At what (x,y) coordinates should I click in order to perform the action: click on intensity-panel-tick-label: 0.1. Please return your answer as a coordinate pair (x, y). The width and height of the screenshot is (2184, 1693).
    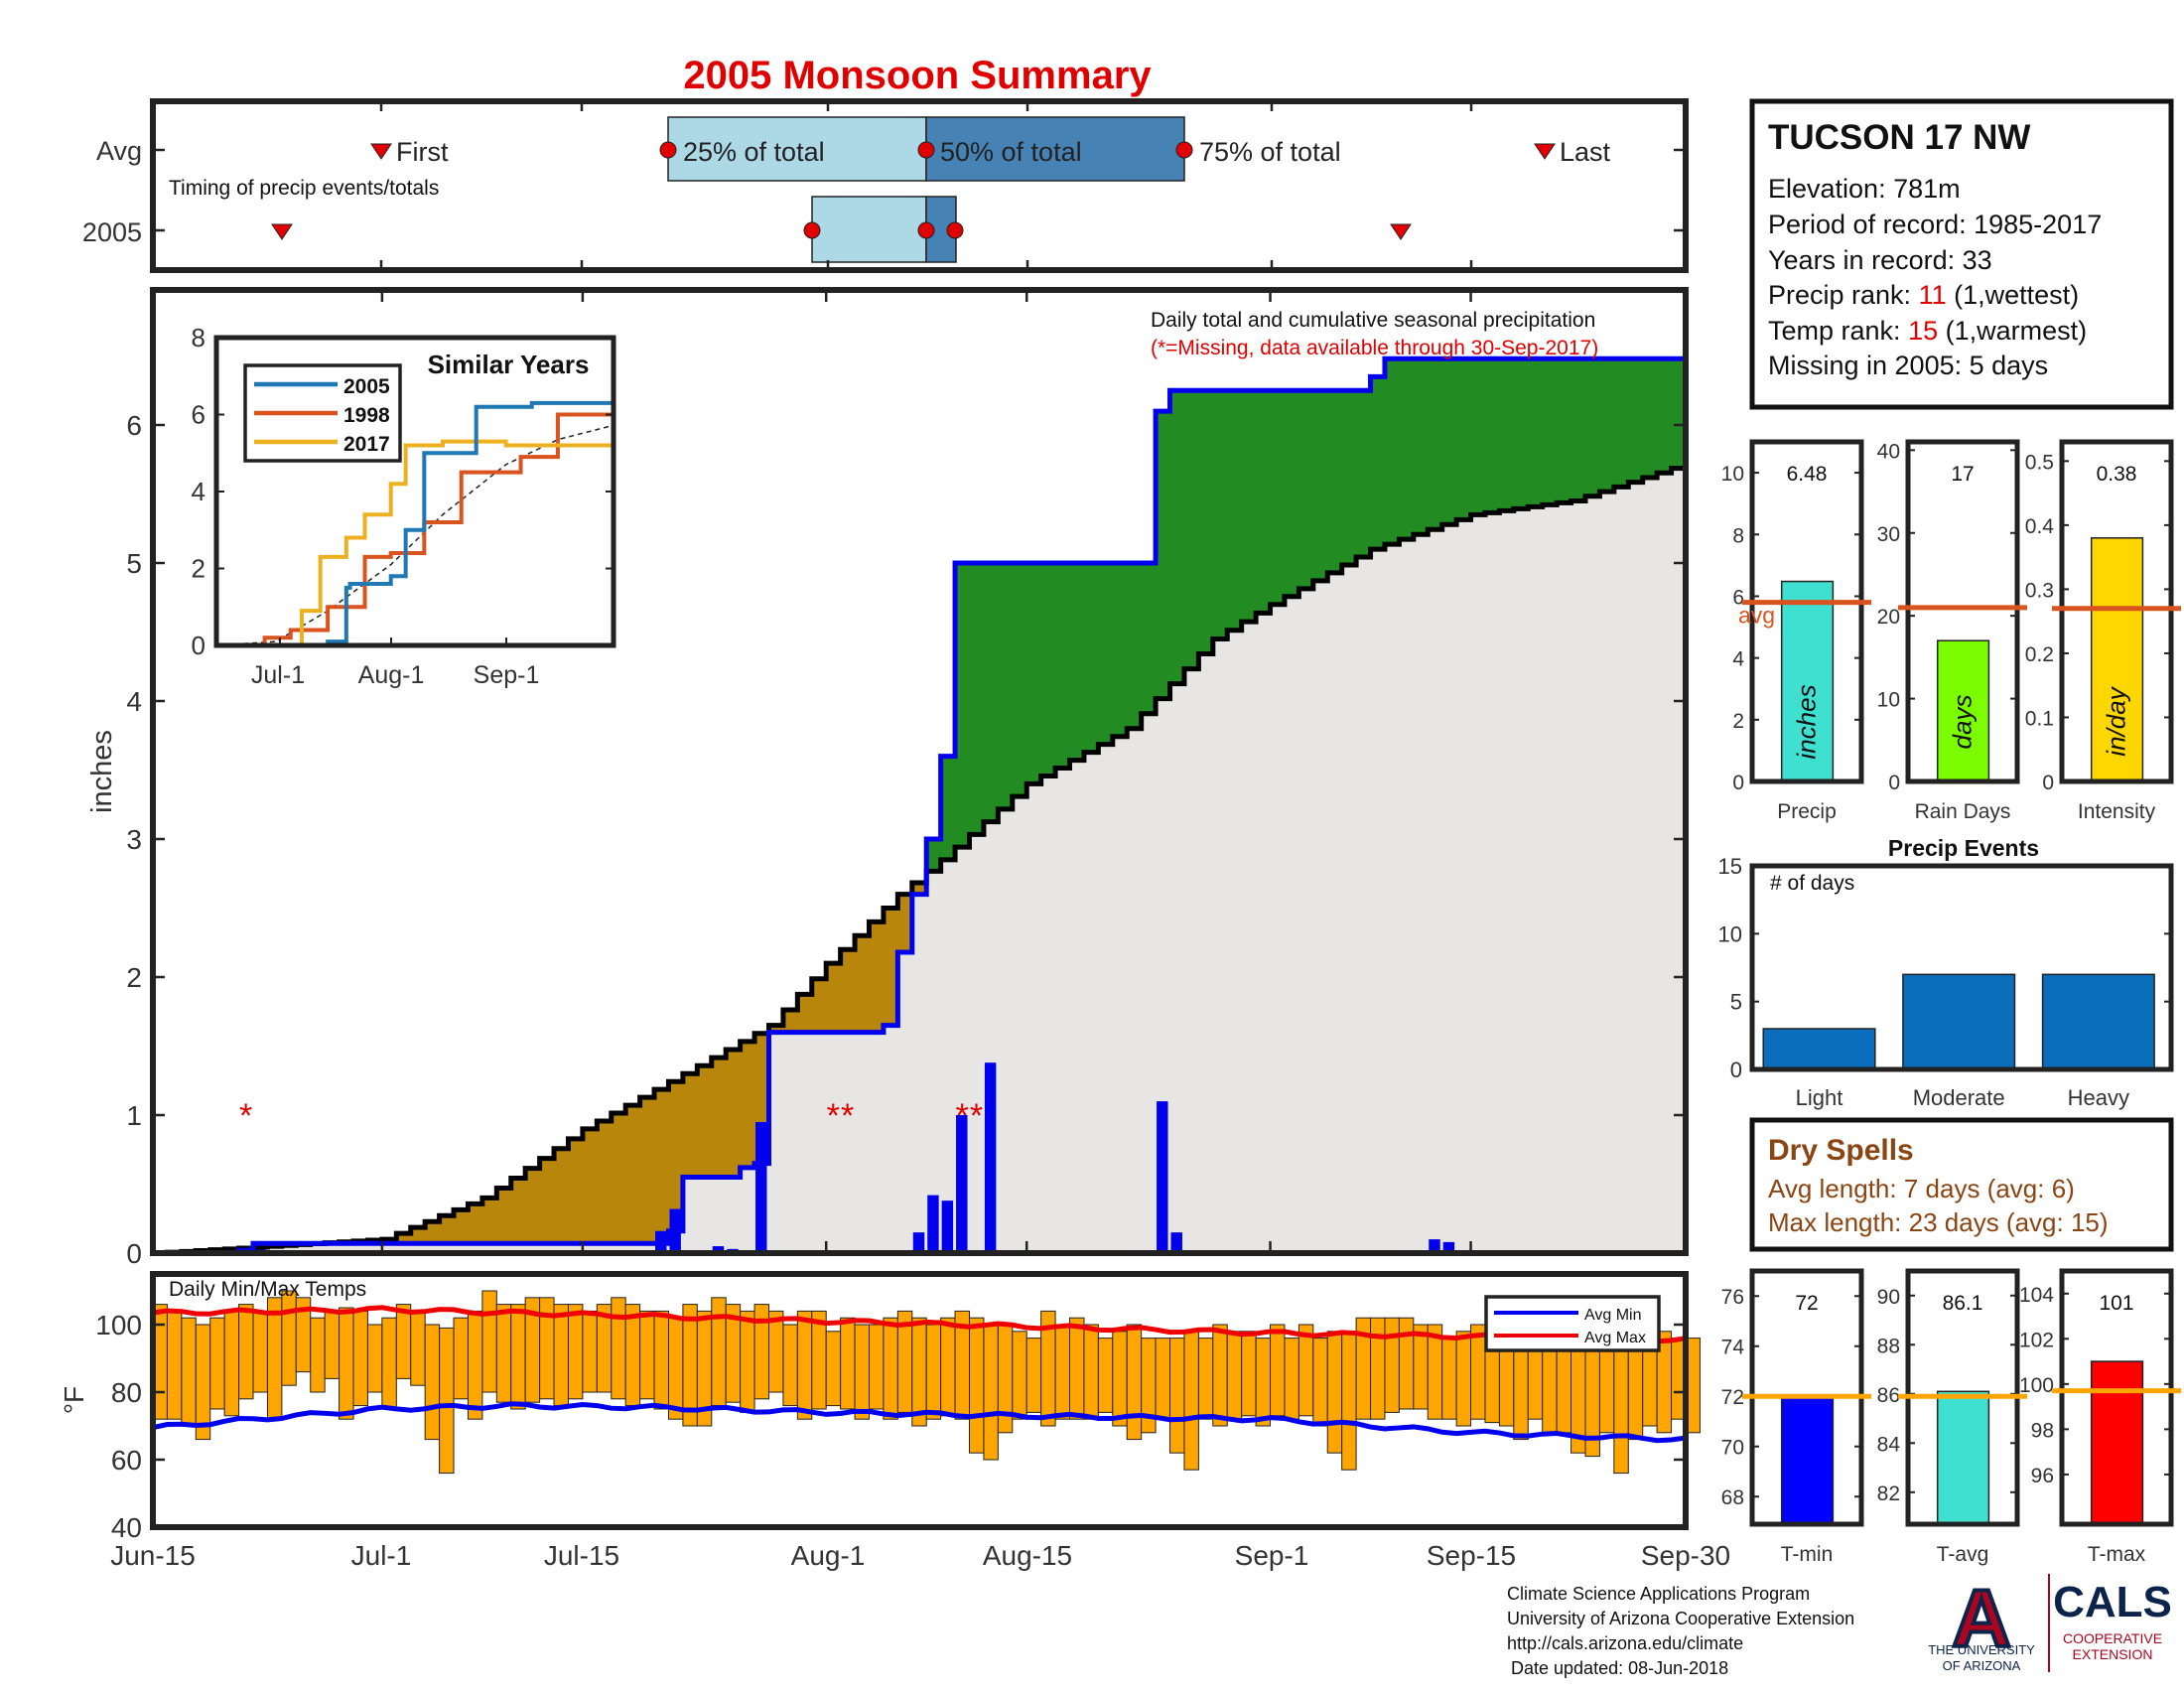
    Looking at the image, I should click on (2039, 718).